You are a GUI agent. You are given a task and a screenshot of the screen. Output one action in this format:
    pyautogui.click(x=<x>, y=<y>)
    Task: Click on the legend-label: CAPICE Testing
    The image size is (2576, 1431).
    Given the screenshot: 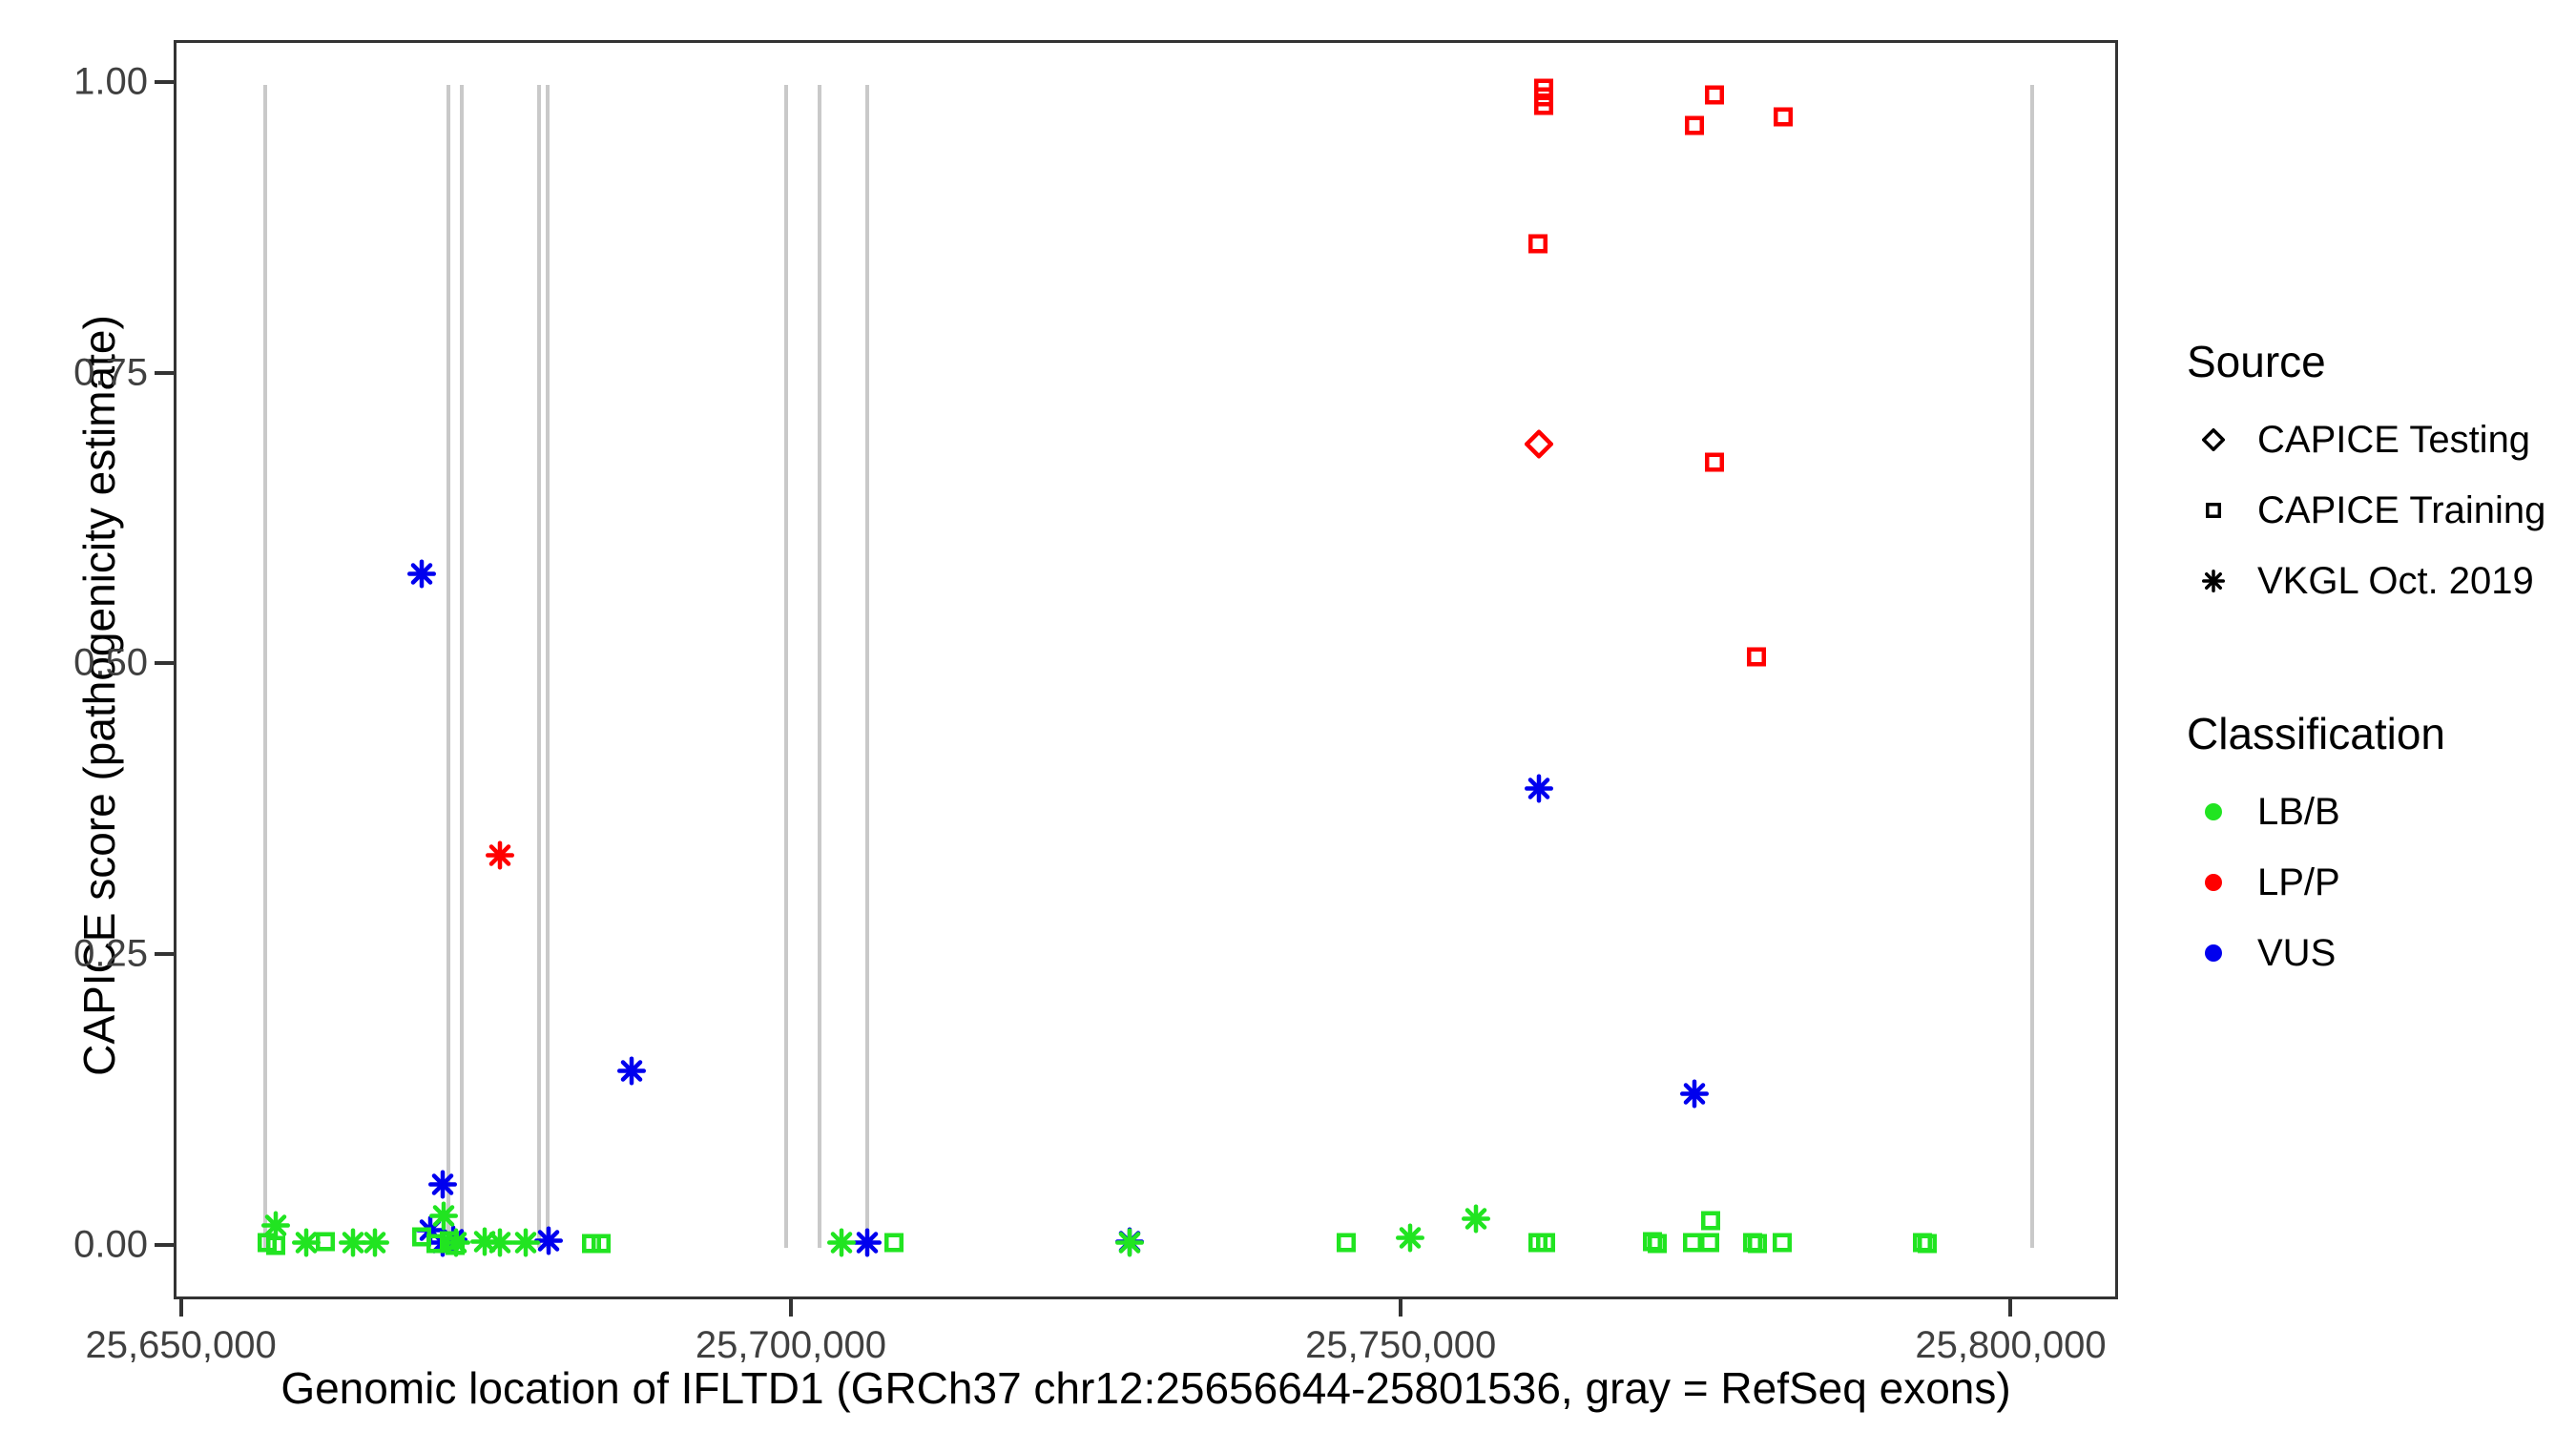 What is the action you would take?
    pyautogui.click(x=2394, y=439)
    